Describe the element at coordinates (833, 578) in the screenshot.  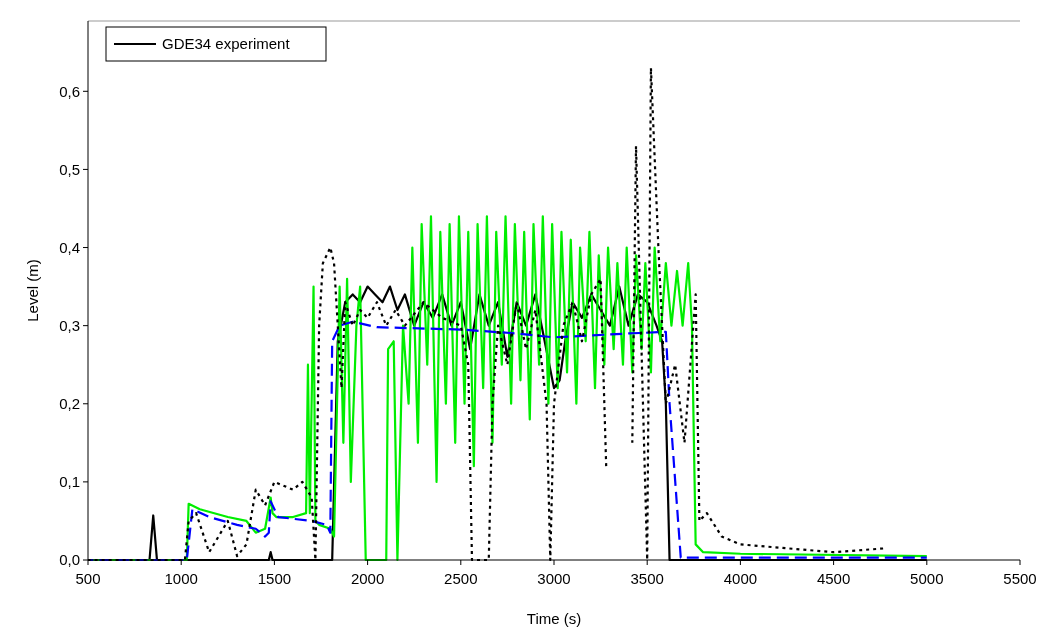
I see `x-tick-label: 4500` at that location.